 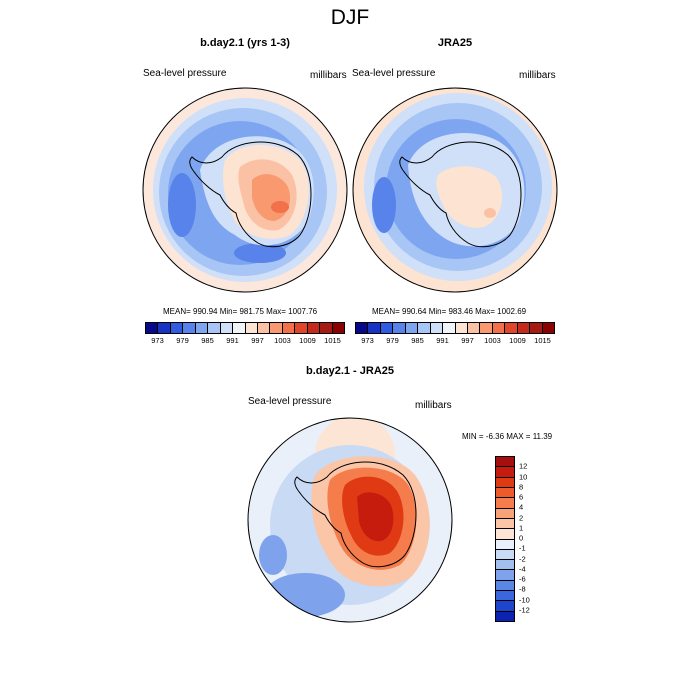 What do you see at coordinates (522, 579) in the screenshot?
I see `difference-colorbar-tick-label: -6` at bounding box center [522, 579].